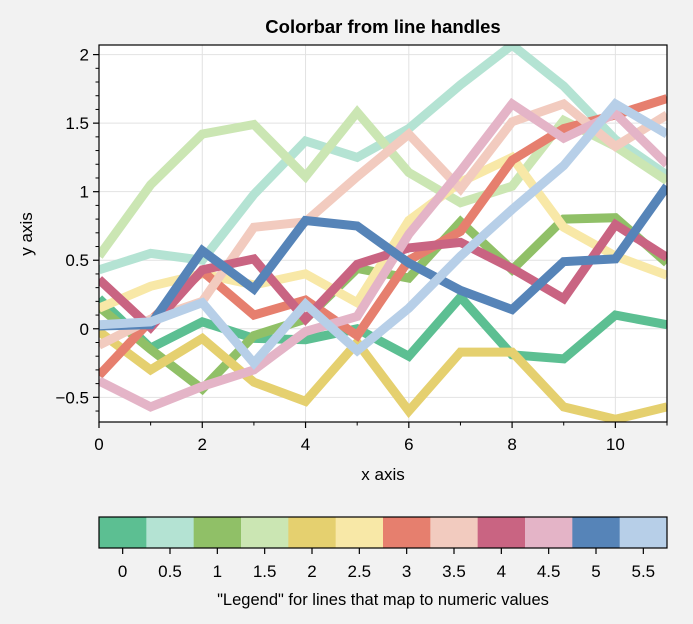 The width and height of the screenshot is (693, 624). What do you see at coordinates (382, 474) in the screenshot?
I see `x-axis-label: x axis` at bounding box center [382, 474].